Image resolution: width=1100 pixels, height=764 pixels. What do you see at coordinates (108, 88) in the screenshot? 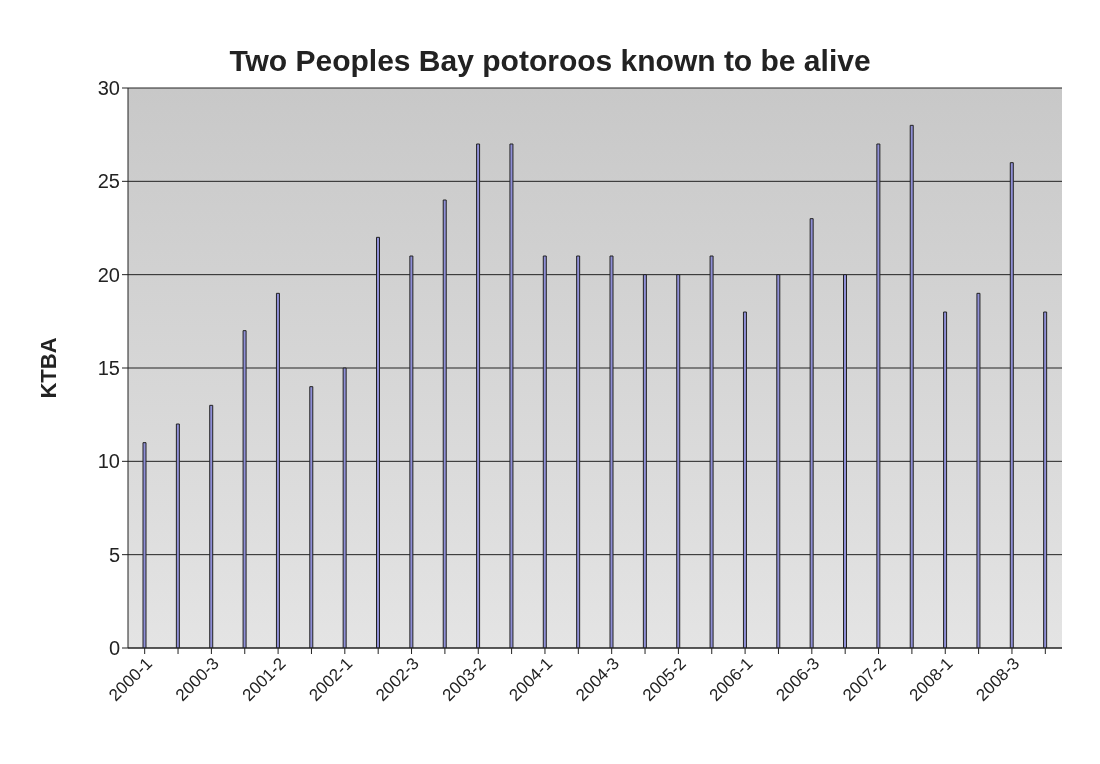
I see `y-tick-label: 30` at bounding box center [108, 88].